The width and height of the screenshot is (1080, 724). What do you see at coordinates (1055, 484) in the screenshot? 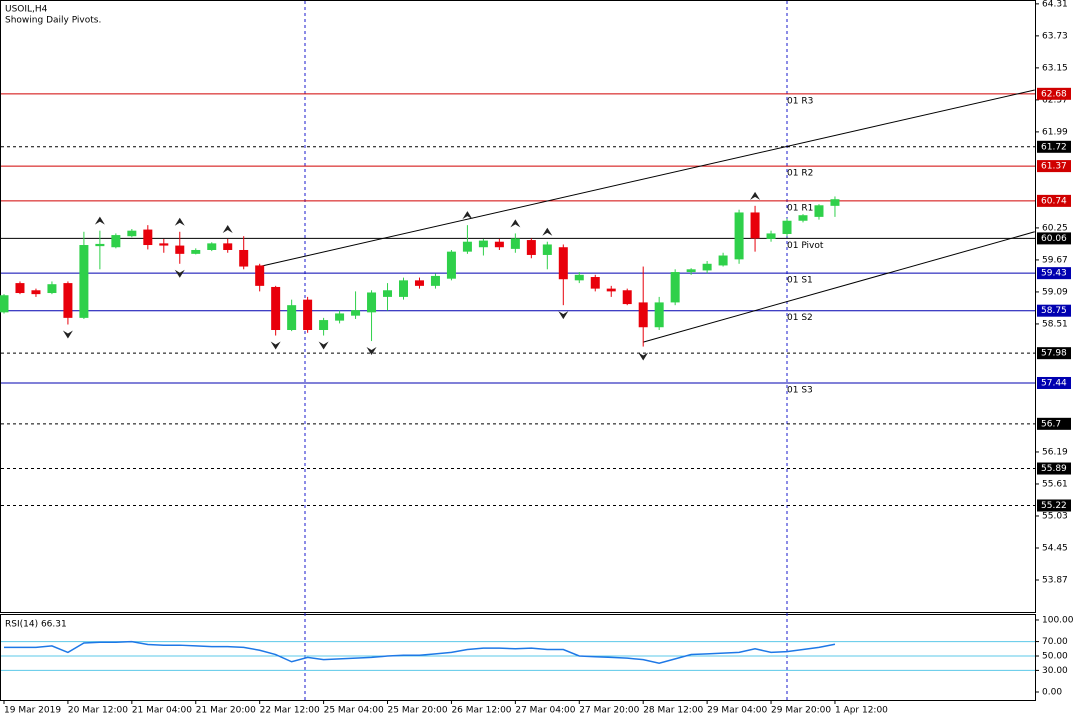
I see `y-tick-label: 55.61` at bounding box center [1055, 484].